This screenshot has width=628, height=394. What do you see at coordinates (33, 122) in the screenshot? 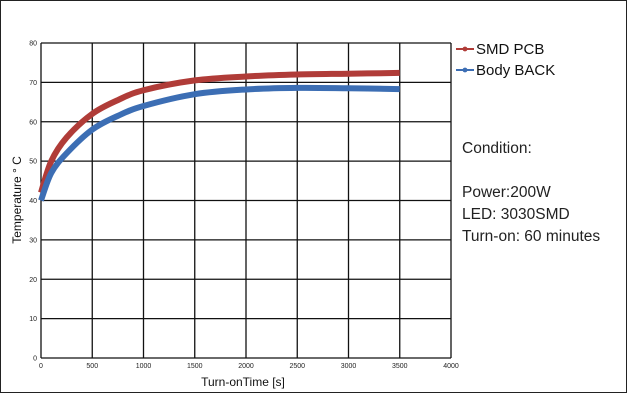
I see `y-tick-label: 60` at bounding box center [33, 122].